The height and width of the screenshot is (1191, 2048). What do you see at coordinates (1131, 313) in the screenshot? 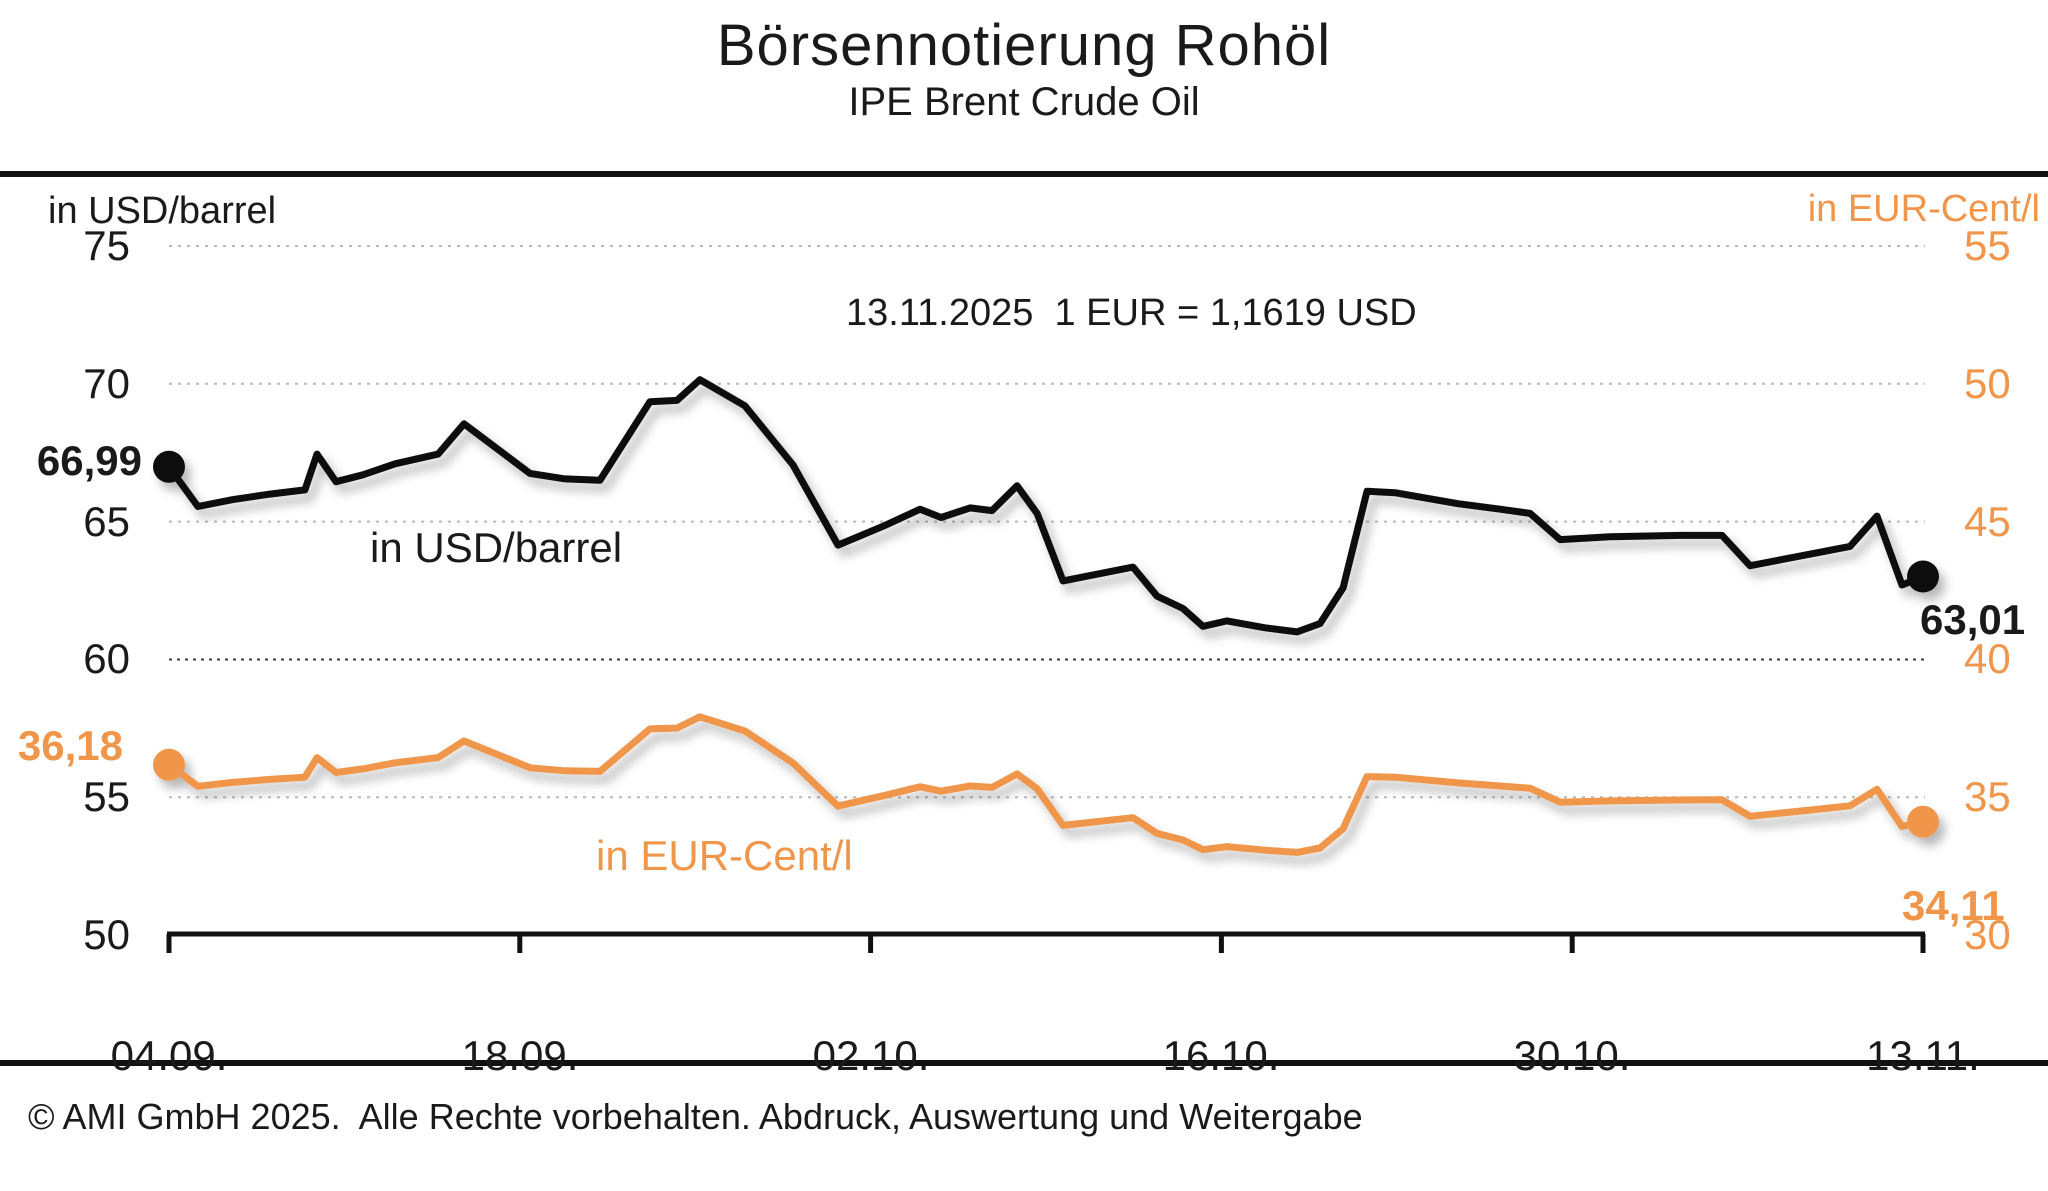
I see `exchange-rate-annotation: 13.11.2025 1 EUR = 1,1619 USD` at bounding box center [1131, 313].